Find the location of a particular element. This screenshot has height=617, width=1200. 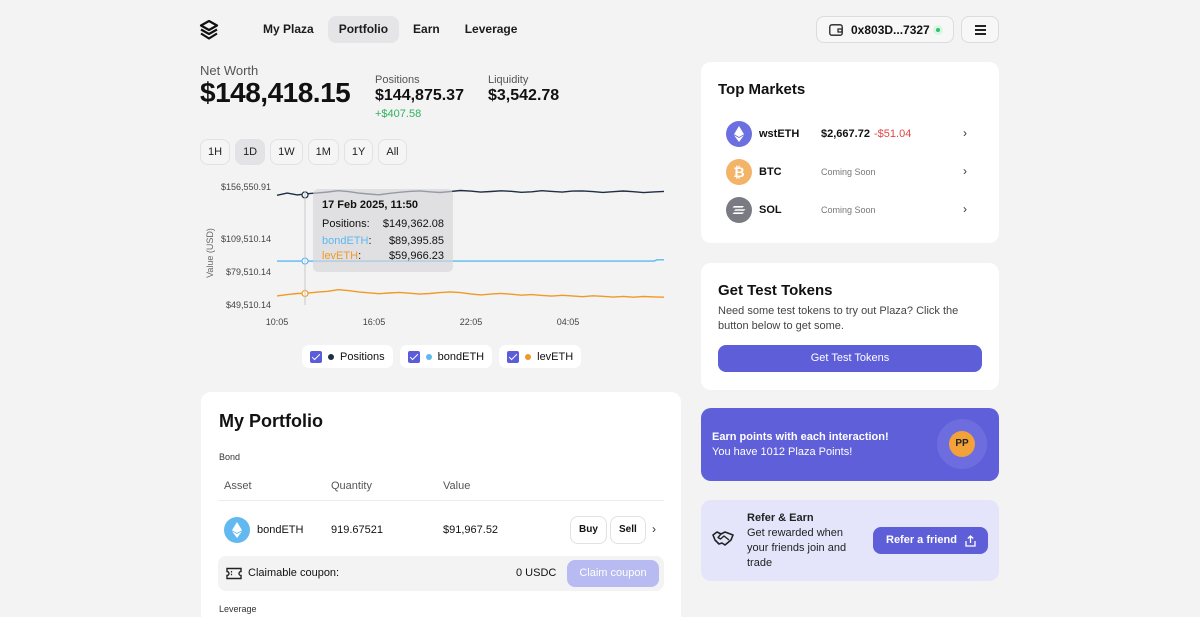

get-test-tokens-button: Get Test Tokens is located at coordinates (850, 358).